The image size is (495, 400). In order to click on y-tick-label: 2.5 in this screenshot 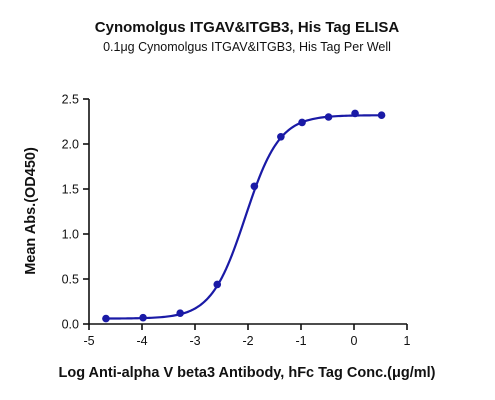, I will do `click(70, 100)`.